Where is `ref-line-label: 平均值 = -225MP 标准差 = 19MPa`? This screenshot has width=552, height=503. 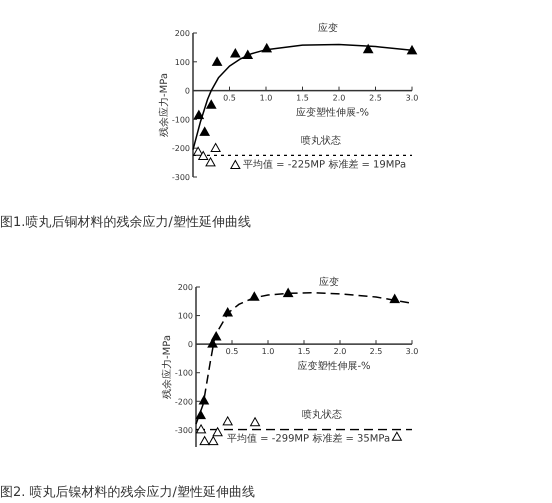 ref-line-label: 平均值 = -225MP 标准差 = 19MPa is located at coordinates (324, 164).